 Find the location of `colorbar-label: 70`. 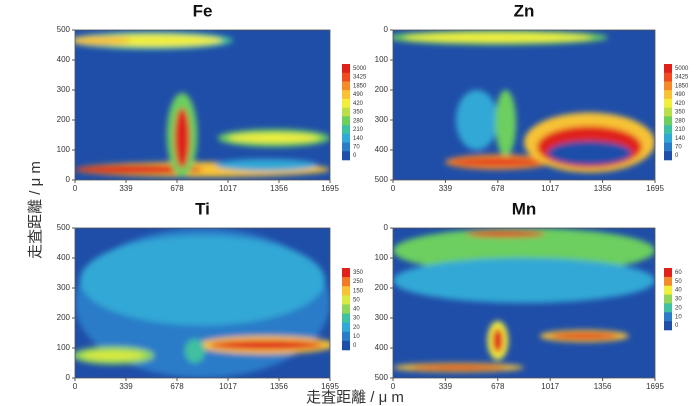

colorbar-label: 70 is located at coordinates (678, 147).